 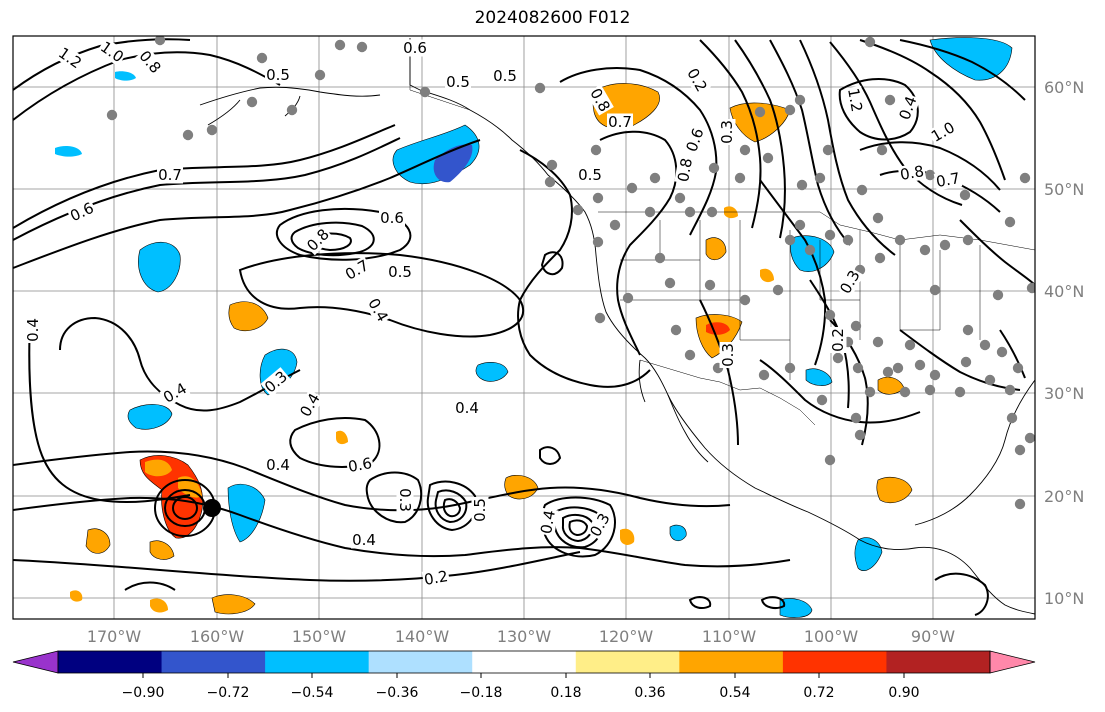 What do you see at coordinates (552, 18) in the screenshot?
I see `map-title: 2024082600 F012` at bounding box center [552, 18].